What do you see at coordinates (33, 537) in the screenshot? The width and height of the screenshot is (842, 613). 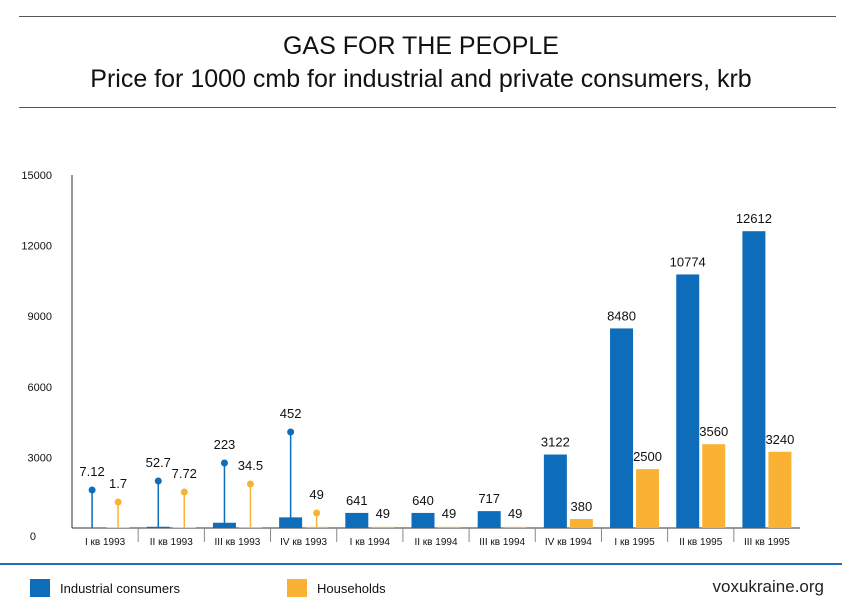 I see `y-tick-label: 0` at bounding box center [33, 537].